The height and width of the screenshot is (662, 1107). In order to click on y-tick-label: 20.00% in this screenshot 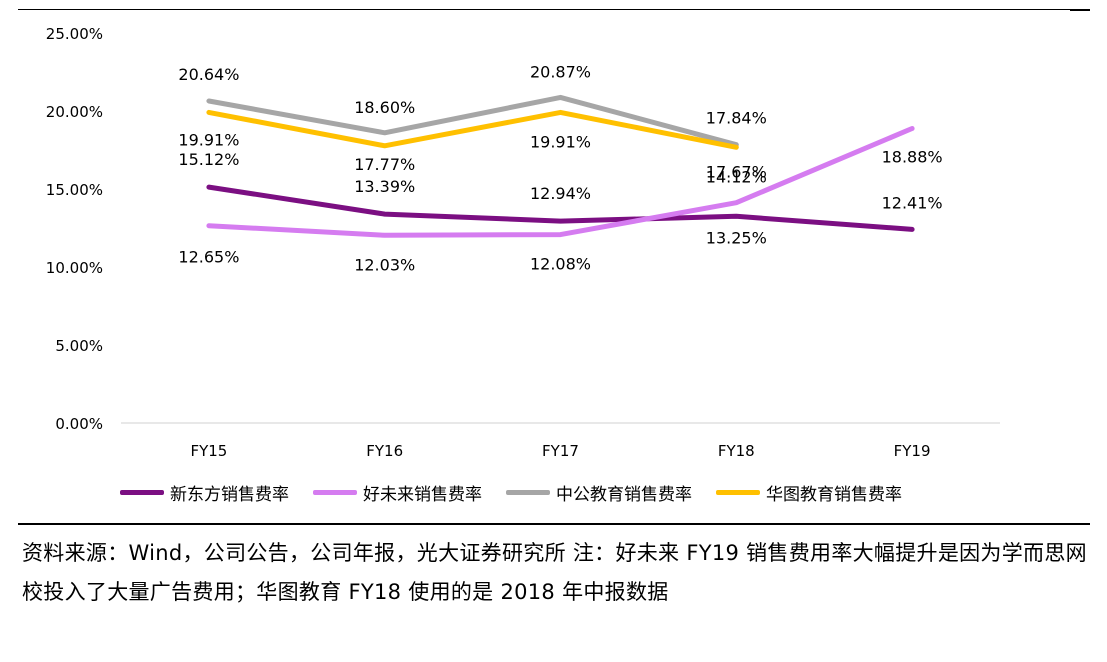, I will do `click(74, 112)`.